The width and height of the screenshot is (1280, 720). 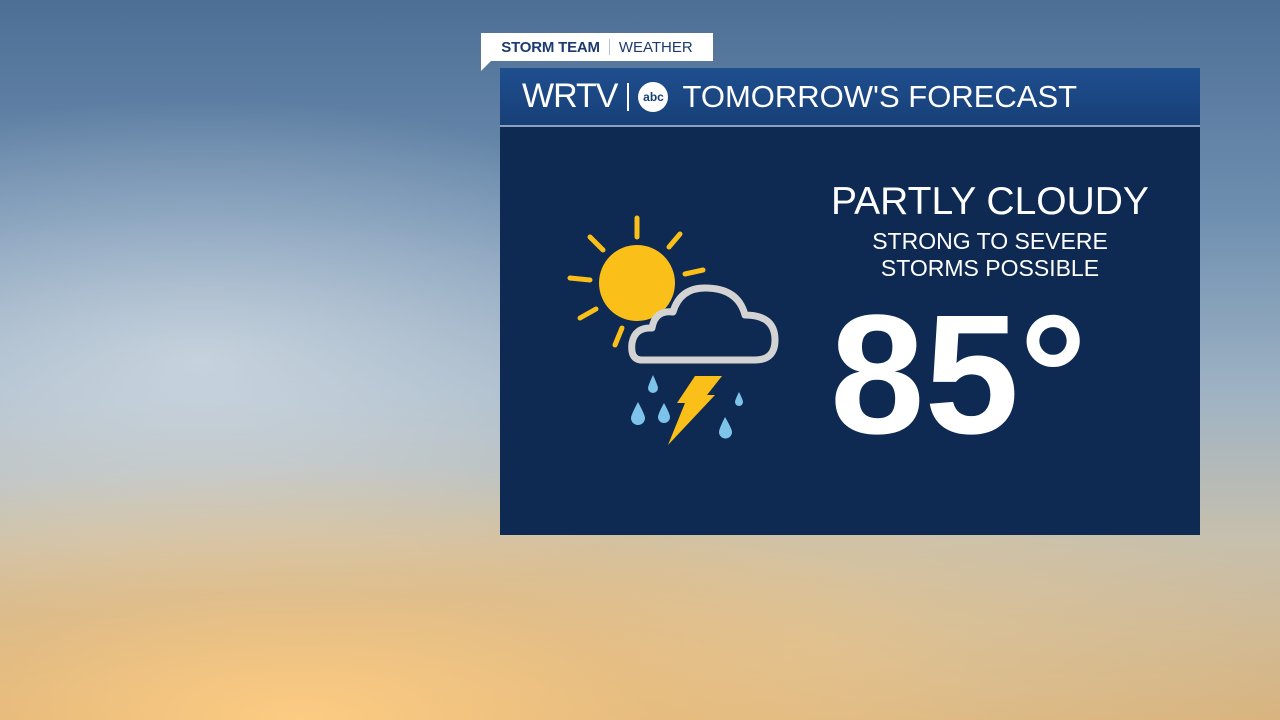 I want to click on storm-team-weather-tag: STORM TEAM WEATHER, so click(x=597, y=47).